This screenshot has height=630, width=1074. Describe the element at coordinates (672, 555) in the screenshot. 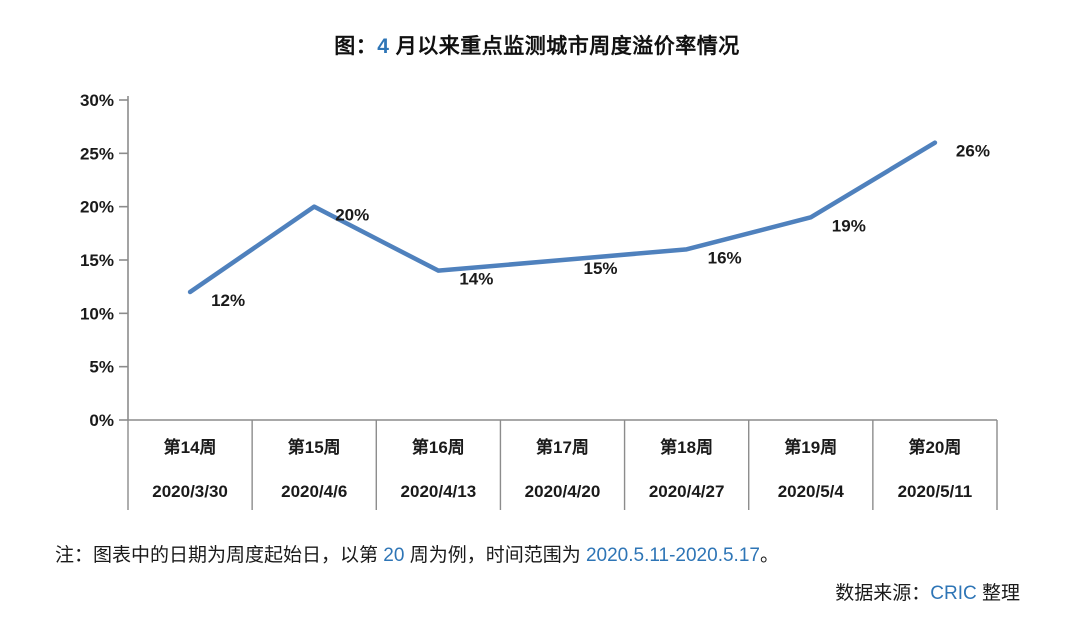

I see `footnote-date-range: 2020.5.11-2020.5.17` at that location.